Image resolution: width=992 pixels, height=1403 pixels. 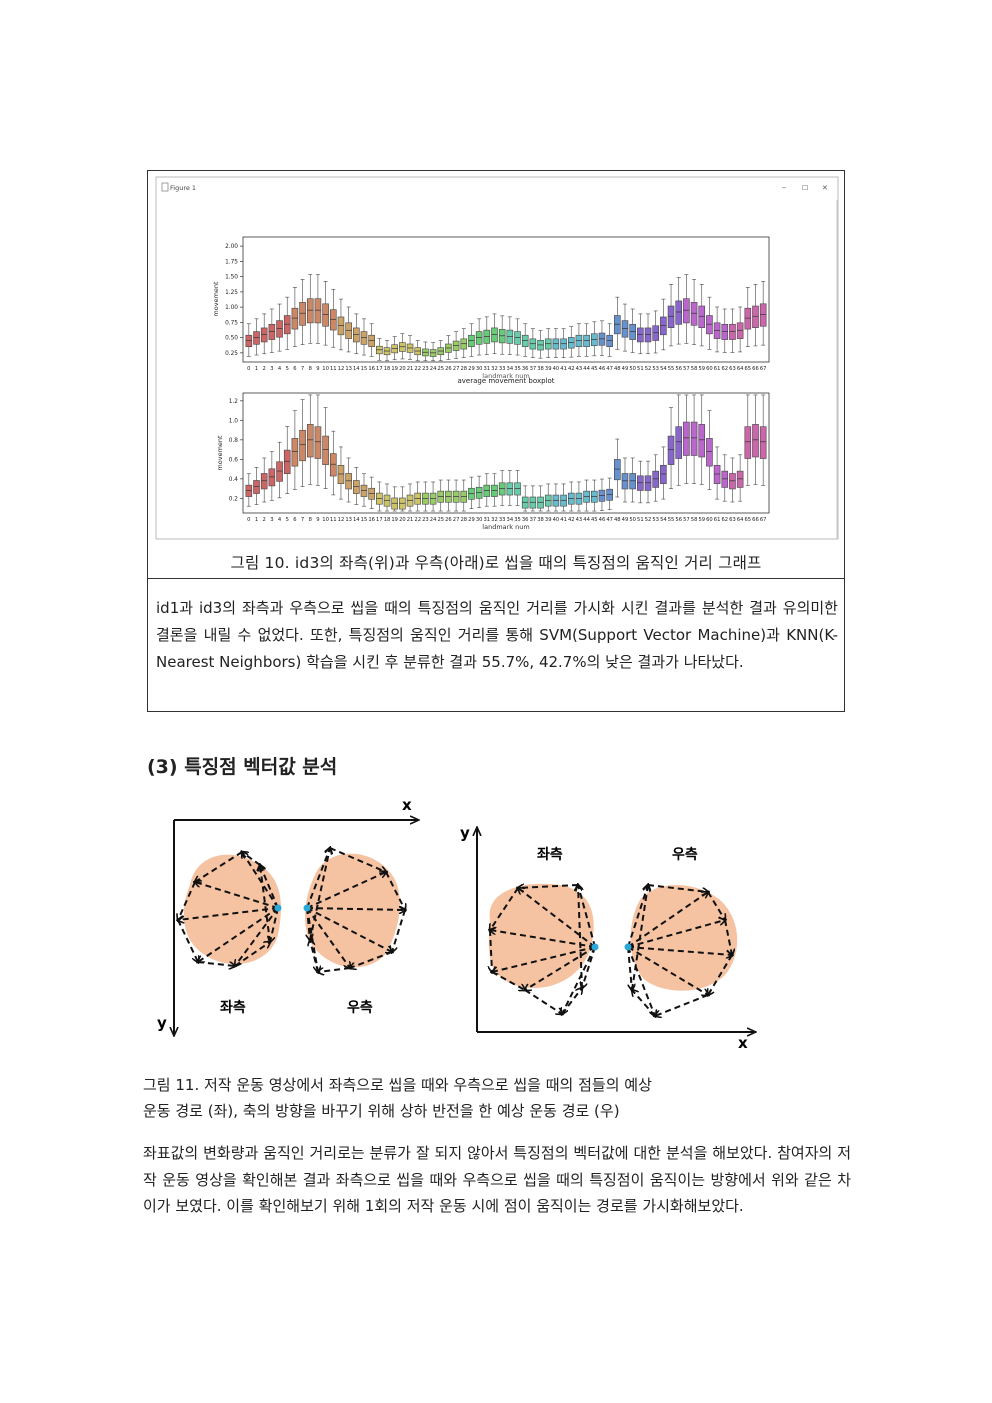 What do you see at coordinates (763, 369) in the screenshot?
I see `x-tick-label: 67` at bounding box center [763, 369].